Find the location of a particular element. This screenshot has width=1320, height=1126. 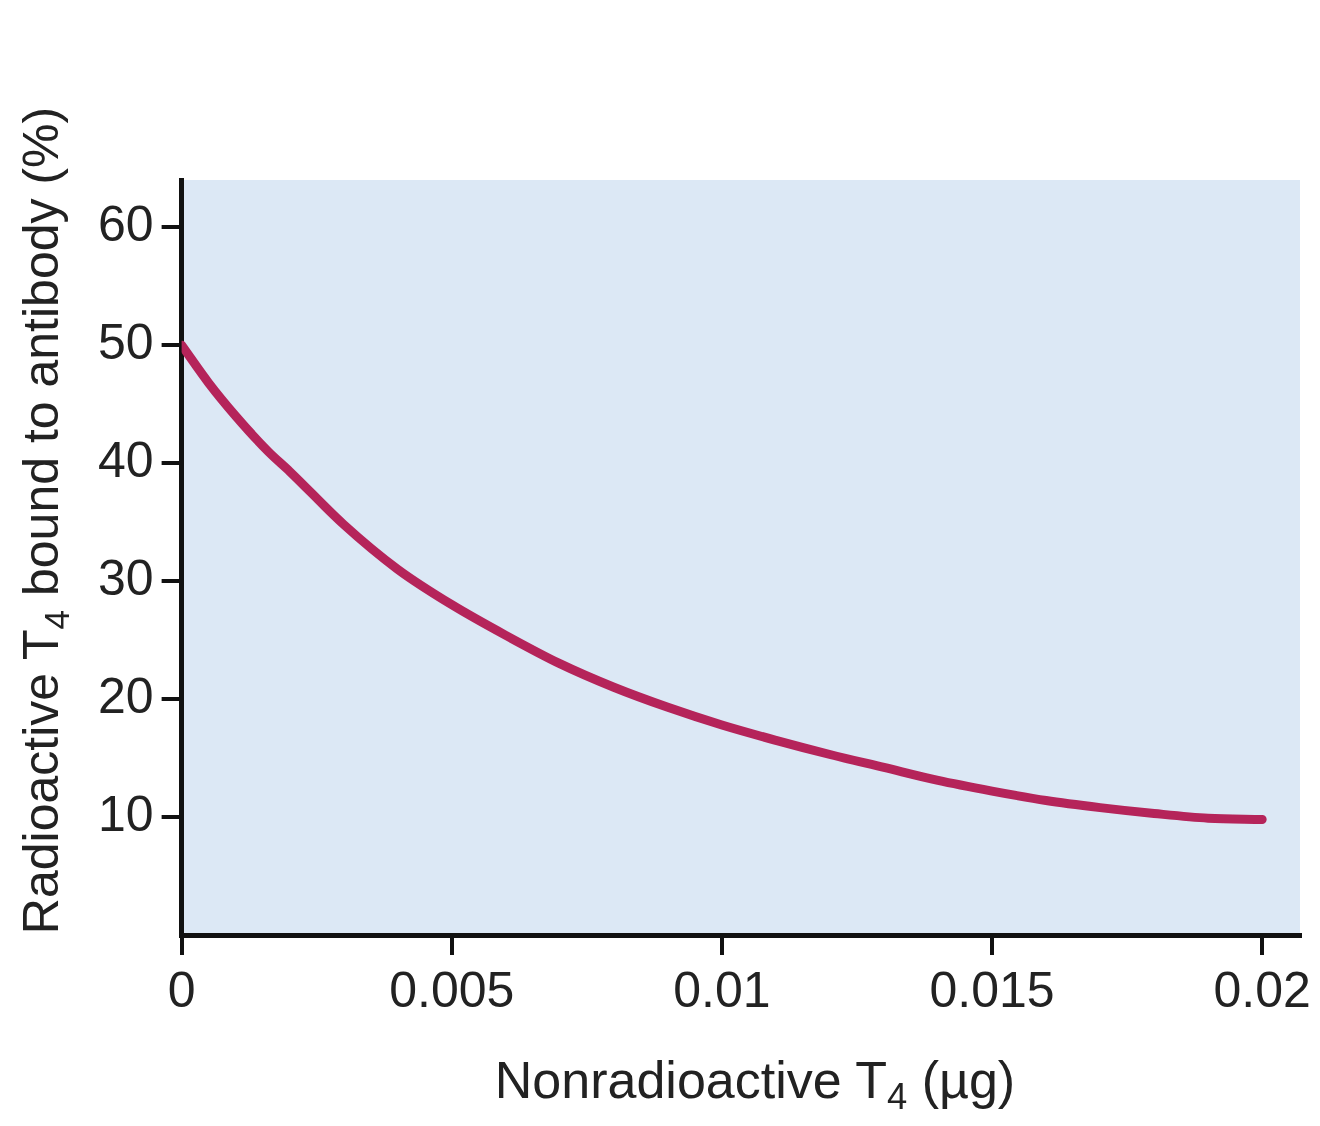

y-tick-label: 40 is located at coordinates (125, 459).